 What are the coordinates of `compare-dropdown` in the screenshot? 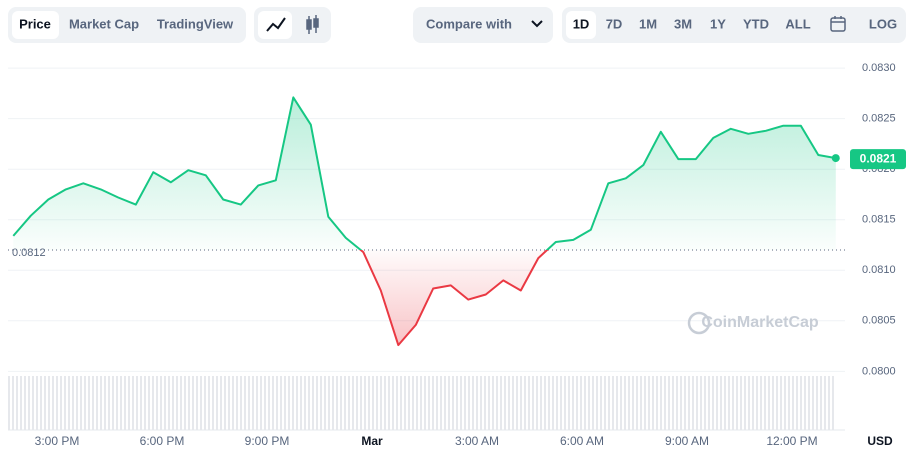 It's located at (483, 25).